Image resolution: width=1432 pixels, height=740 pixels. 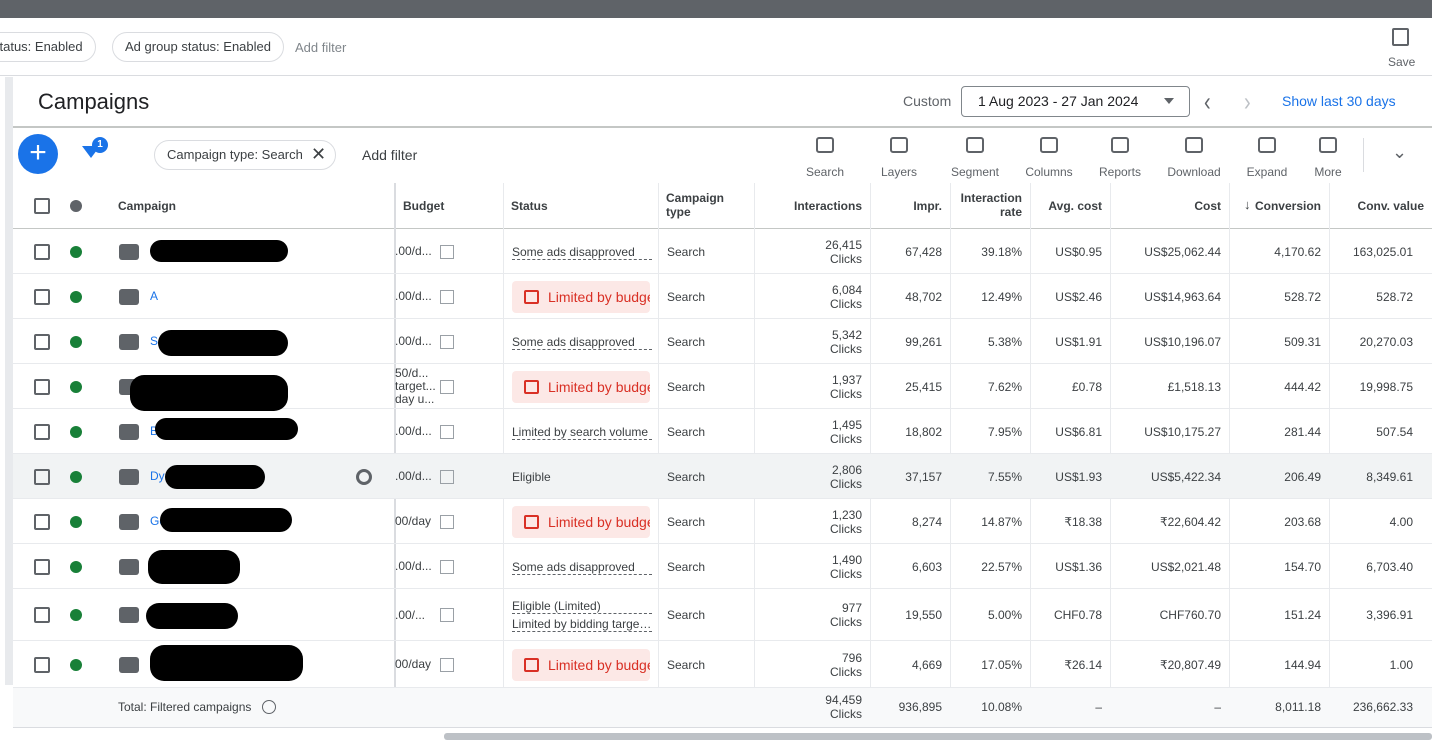 What do you see at coordinates (1049, 172) in the screenshot?
I see `toolbar-button: Columns` at bounding box center [1049, 172].